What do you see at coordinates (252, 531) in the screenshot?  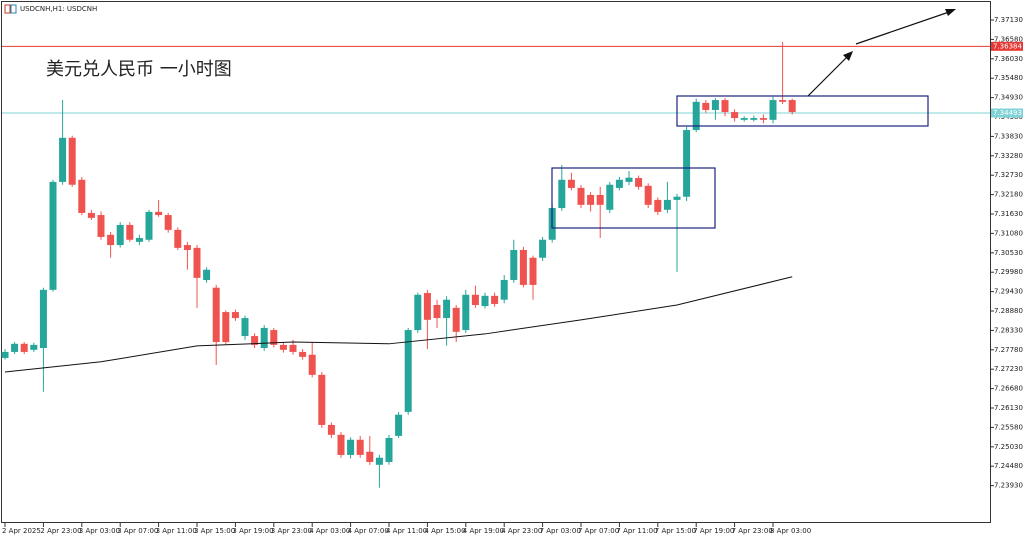 I see `x-tick-label: 3 Apr 19:00` at bounding box center [252, 531].